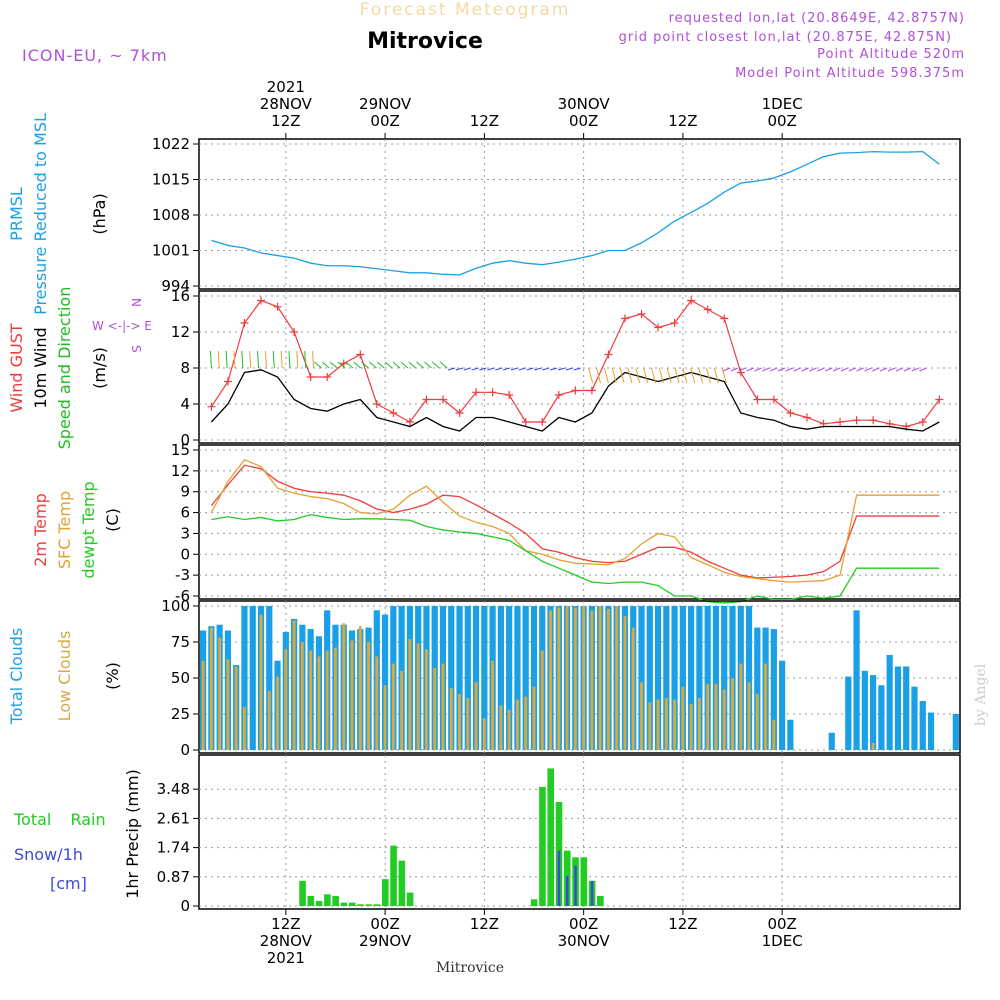  I want to click on temp-ytick-label-5: 9, so click(185, 492).